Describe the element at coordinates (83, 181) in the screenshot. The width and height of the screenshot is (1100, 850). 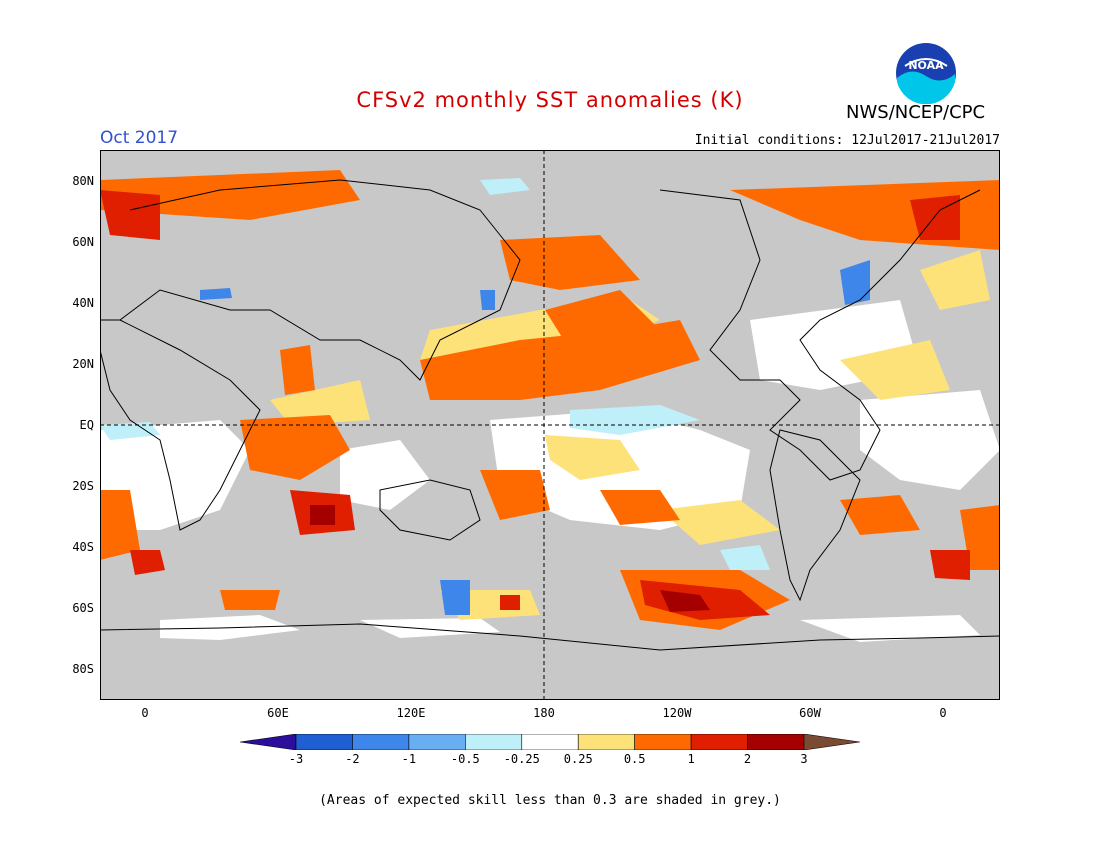
I see `lat-label: 80N` at that location.